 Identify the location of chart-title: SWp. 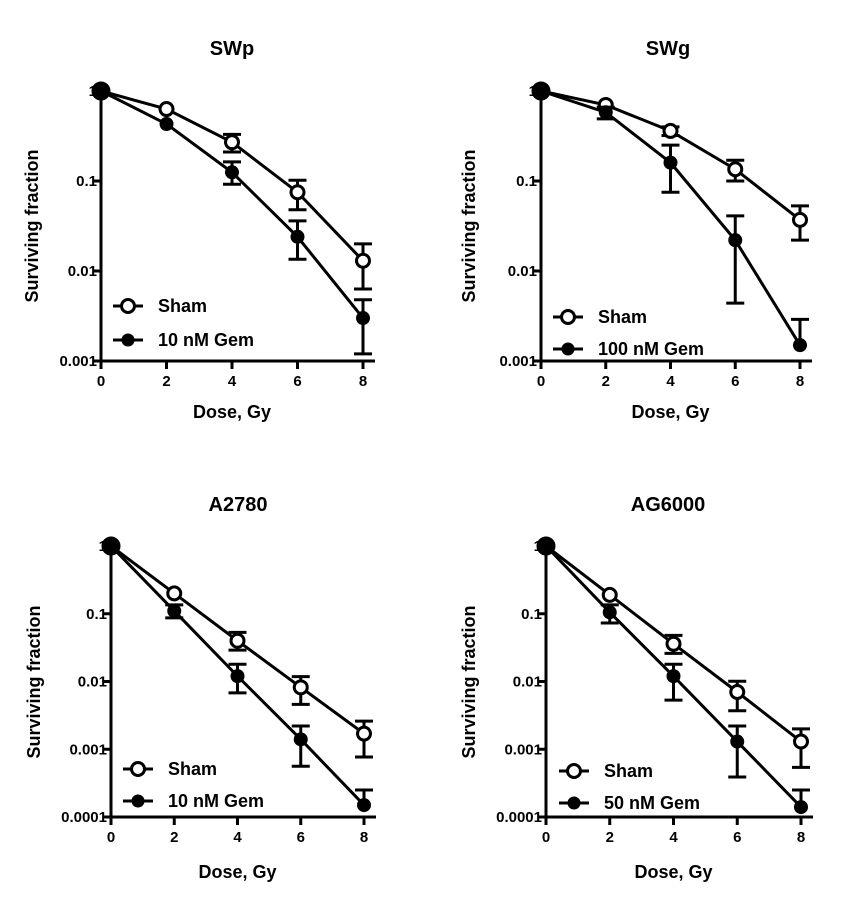
(232, 49).